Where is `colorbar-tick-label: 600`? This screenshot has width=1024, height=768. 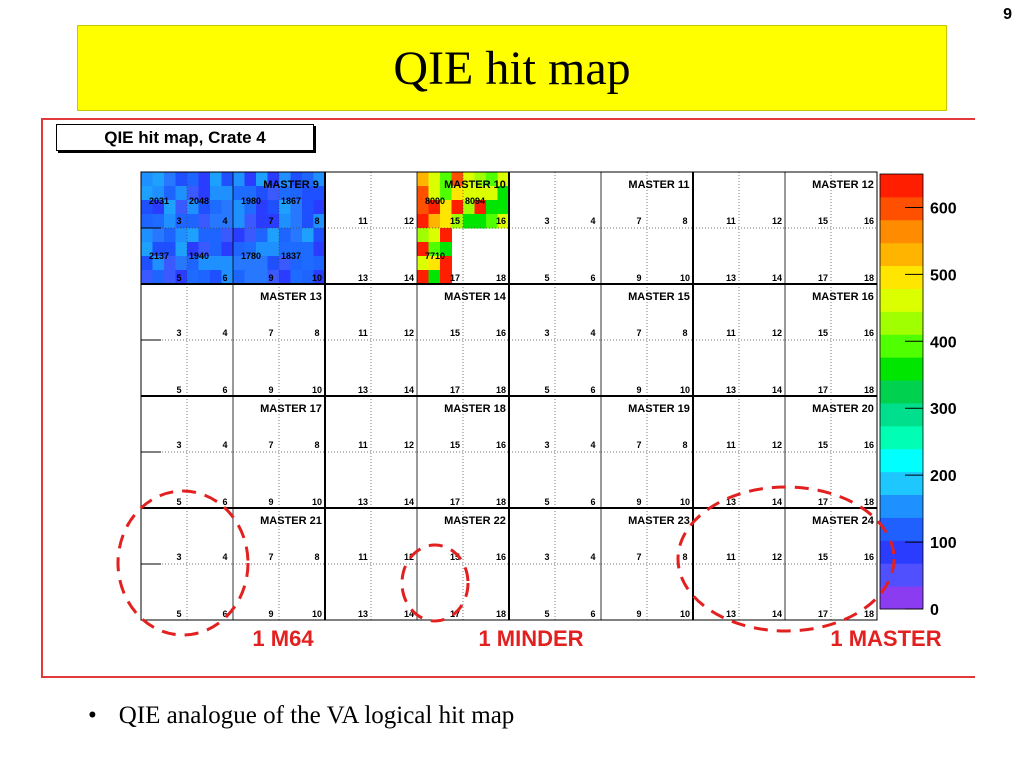 colorbar-tick-label: 600 is located at coordinates (943, 208).